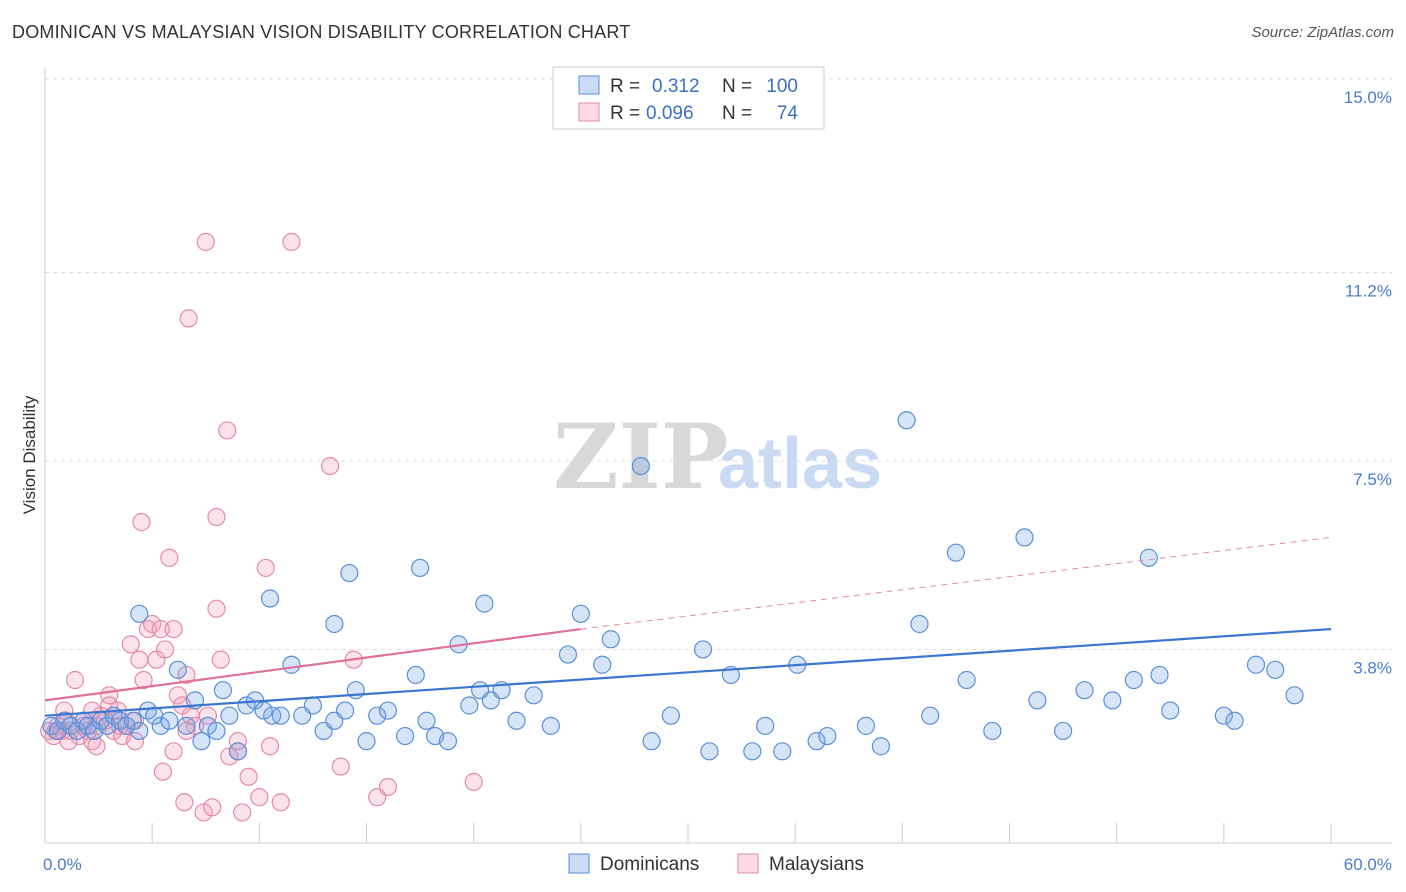  What do you see at coordinates (748, 863) in the screenshot?
I see `bottom-legend-swatch-malaysians` at bounding box center [748, 863].